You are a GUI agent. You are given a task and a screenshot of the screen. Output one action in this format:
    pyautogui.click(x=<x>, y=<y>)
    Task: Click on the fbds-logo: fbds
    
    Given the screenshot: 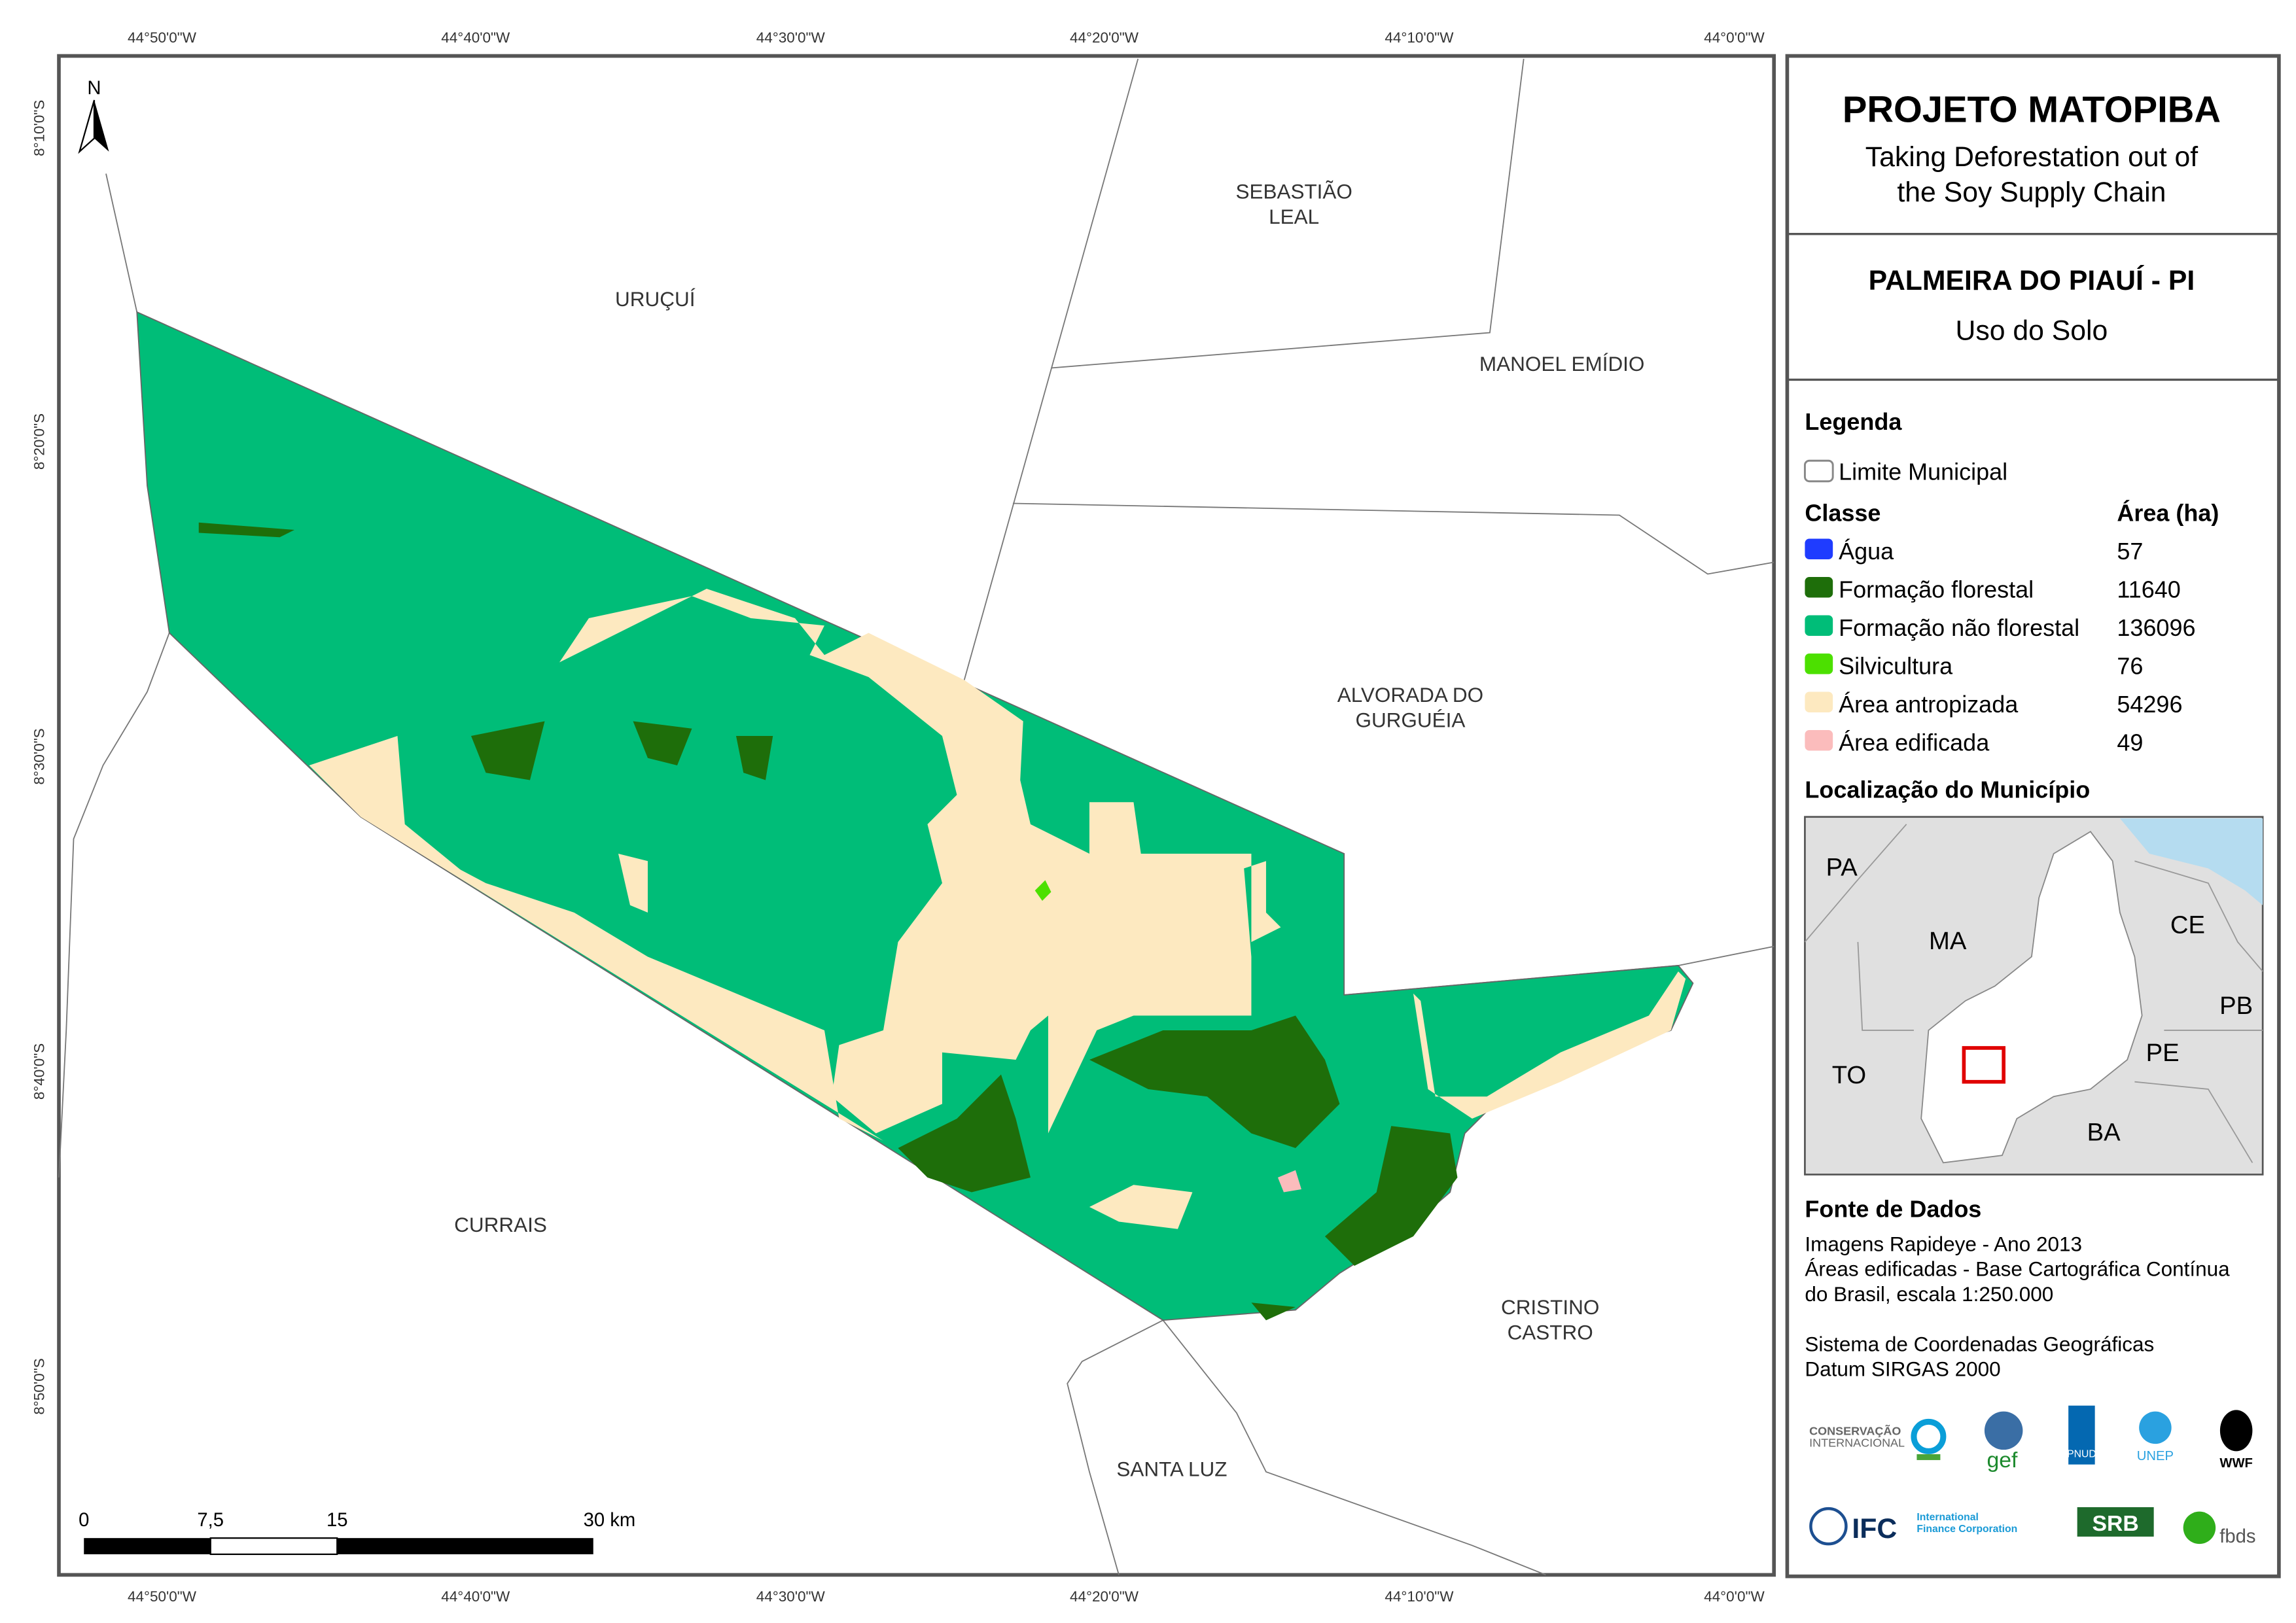 What is the action you would take?
    pyautogui.click(x=2220, y=1529)
    